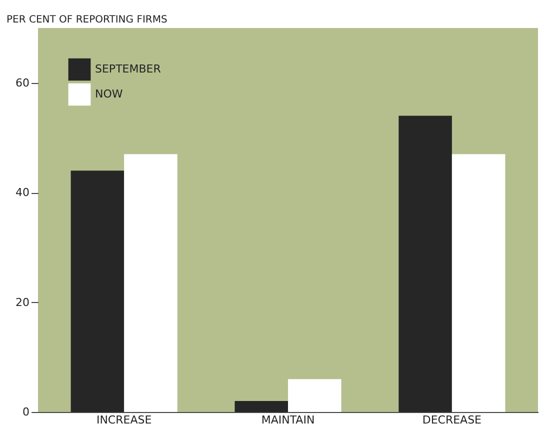  I want to click on x-tick-label: DECREASE, so click(452, 420).